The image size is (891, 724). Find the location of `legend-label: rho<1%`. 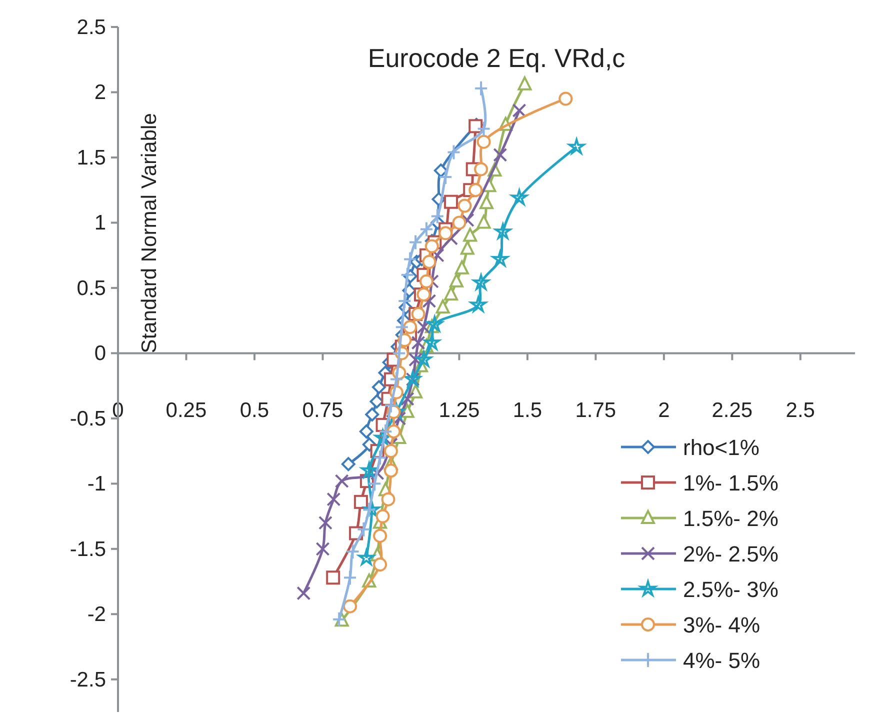

legend-label: rho<1% is located at coordinates (721, 447).